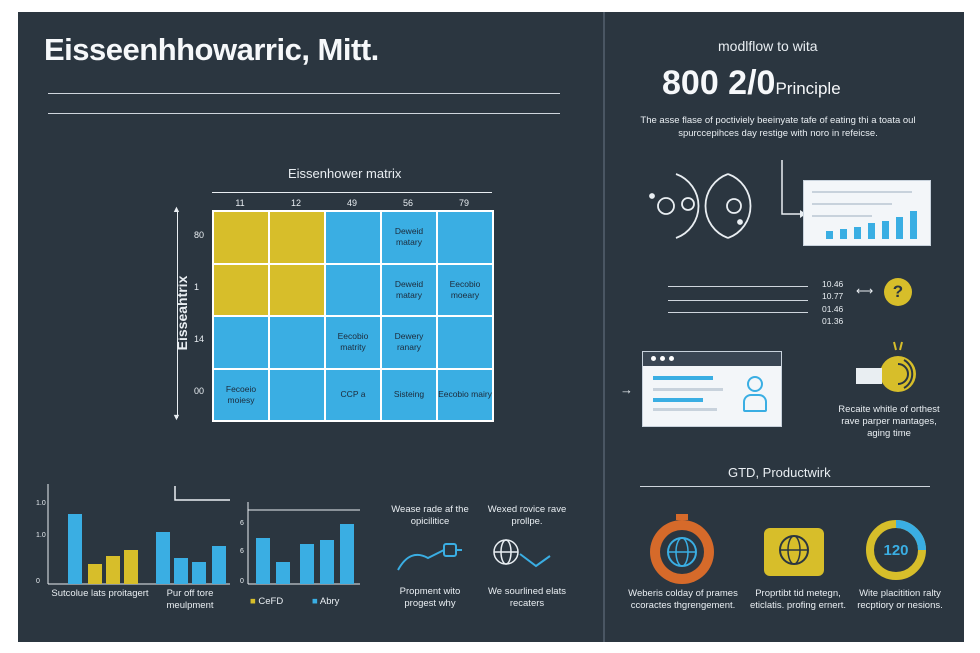  I want to click on matrix-row-header: 80, so click(199, 235).